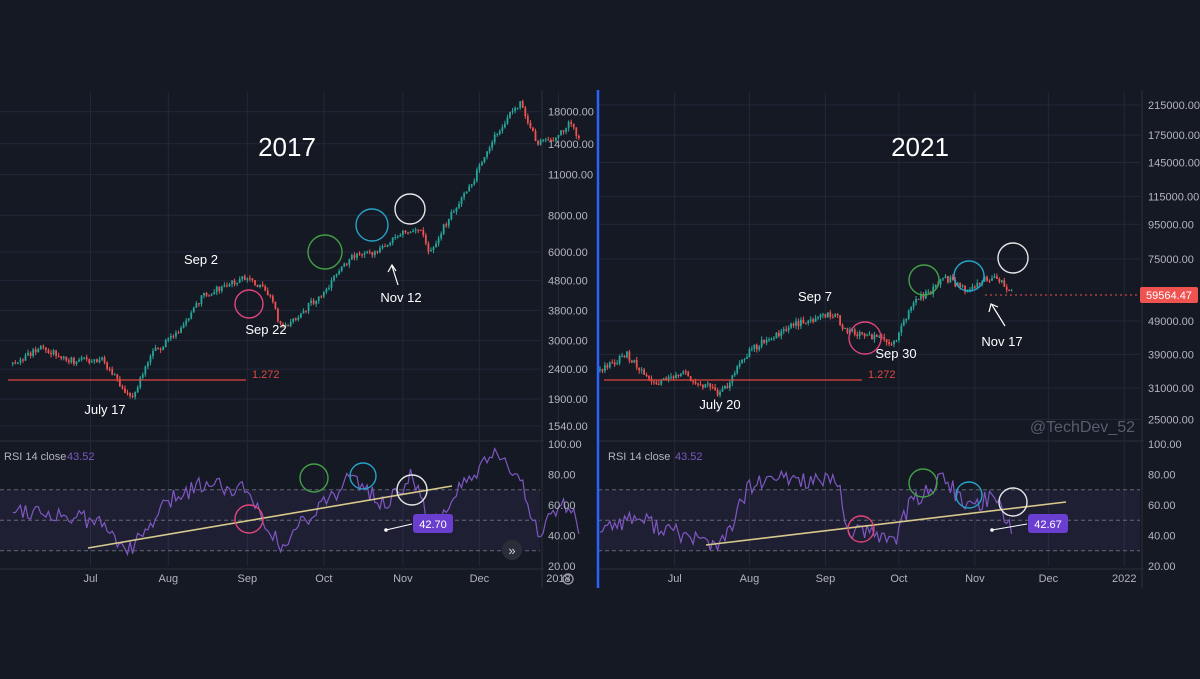 The width and height of the screenshot is (1200, 679). What do you see at coordinates (815, 296) in the screenshot?
I see `annotation-sep-7: Sep 7` at bounding box center [815, 296].